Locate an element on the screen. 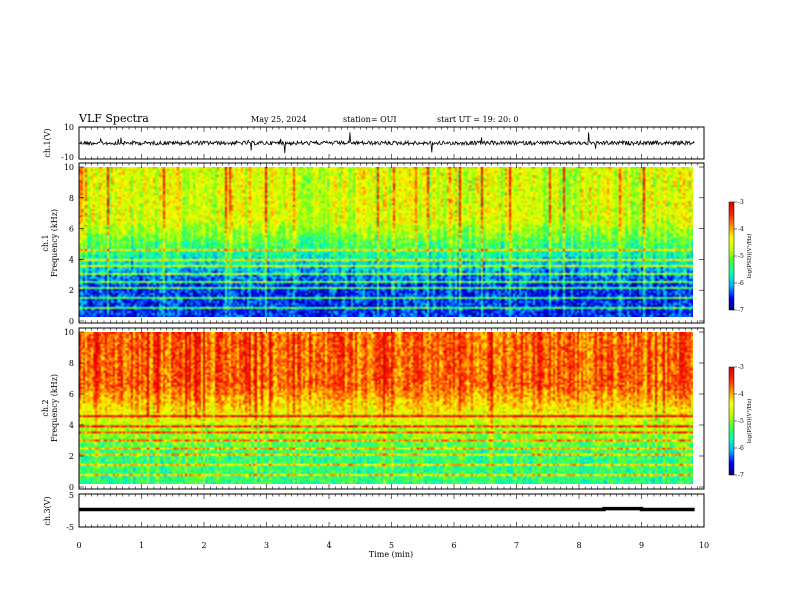 The image size is (792, 616). time-axis-ticks: 0 1 2 3 4 5 6 7 8 9 10 is located at coordinates (392, 545).